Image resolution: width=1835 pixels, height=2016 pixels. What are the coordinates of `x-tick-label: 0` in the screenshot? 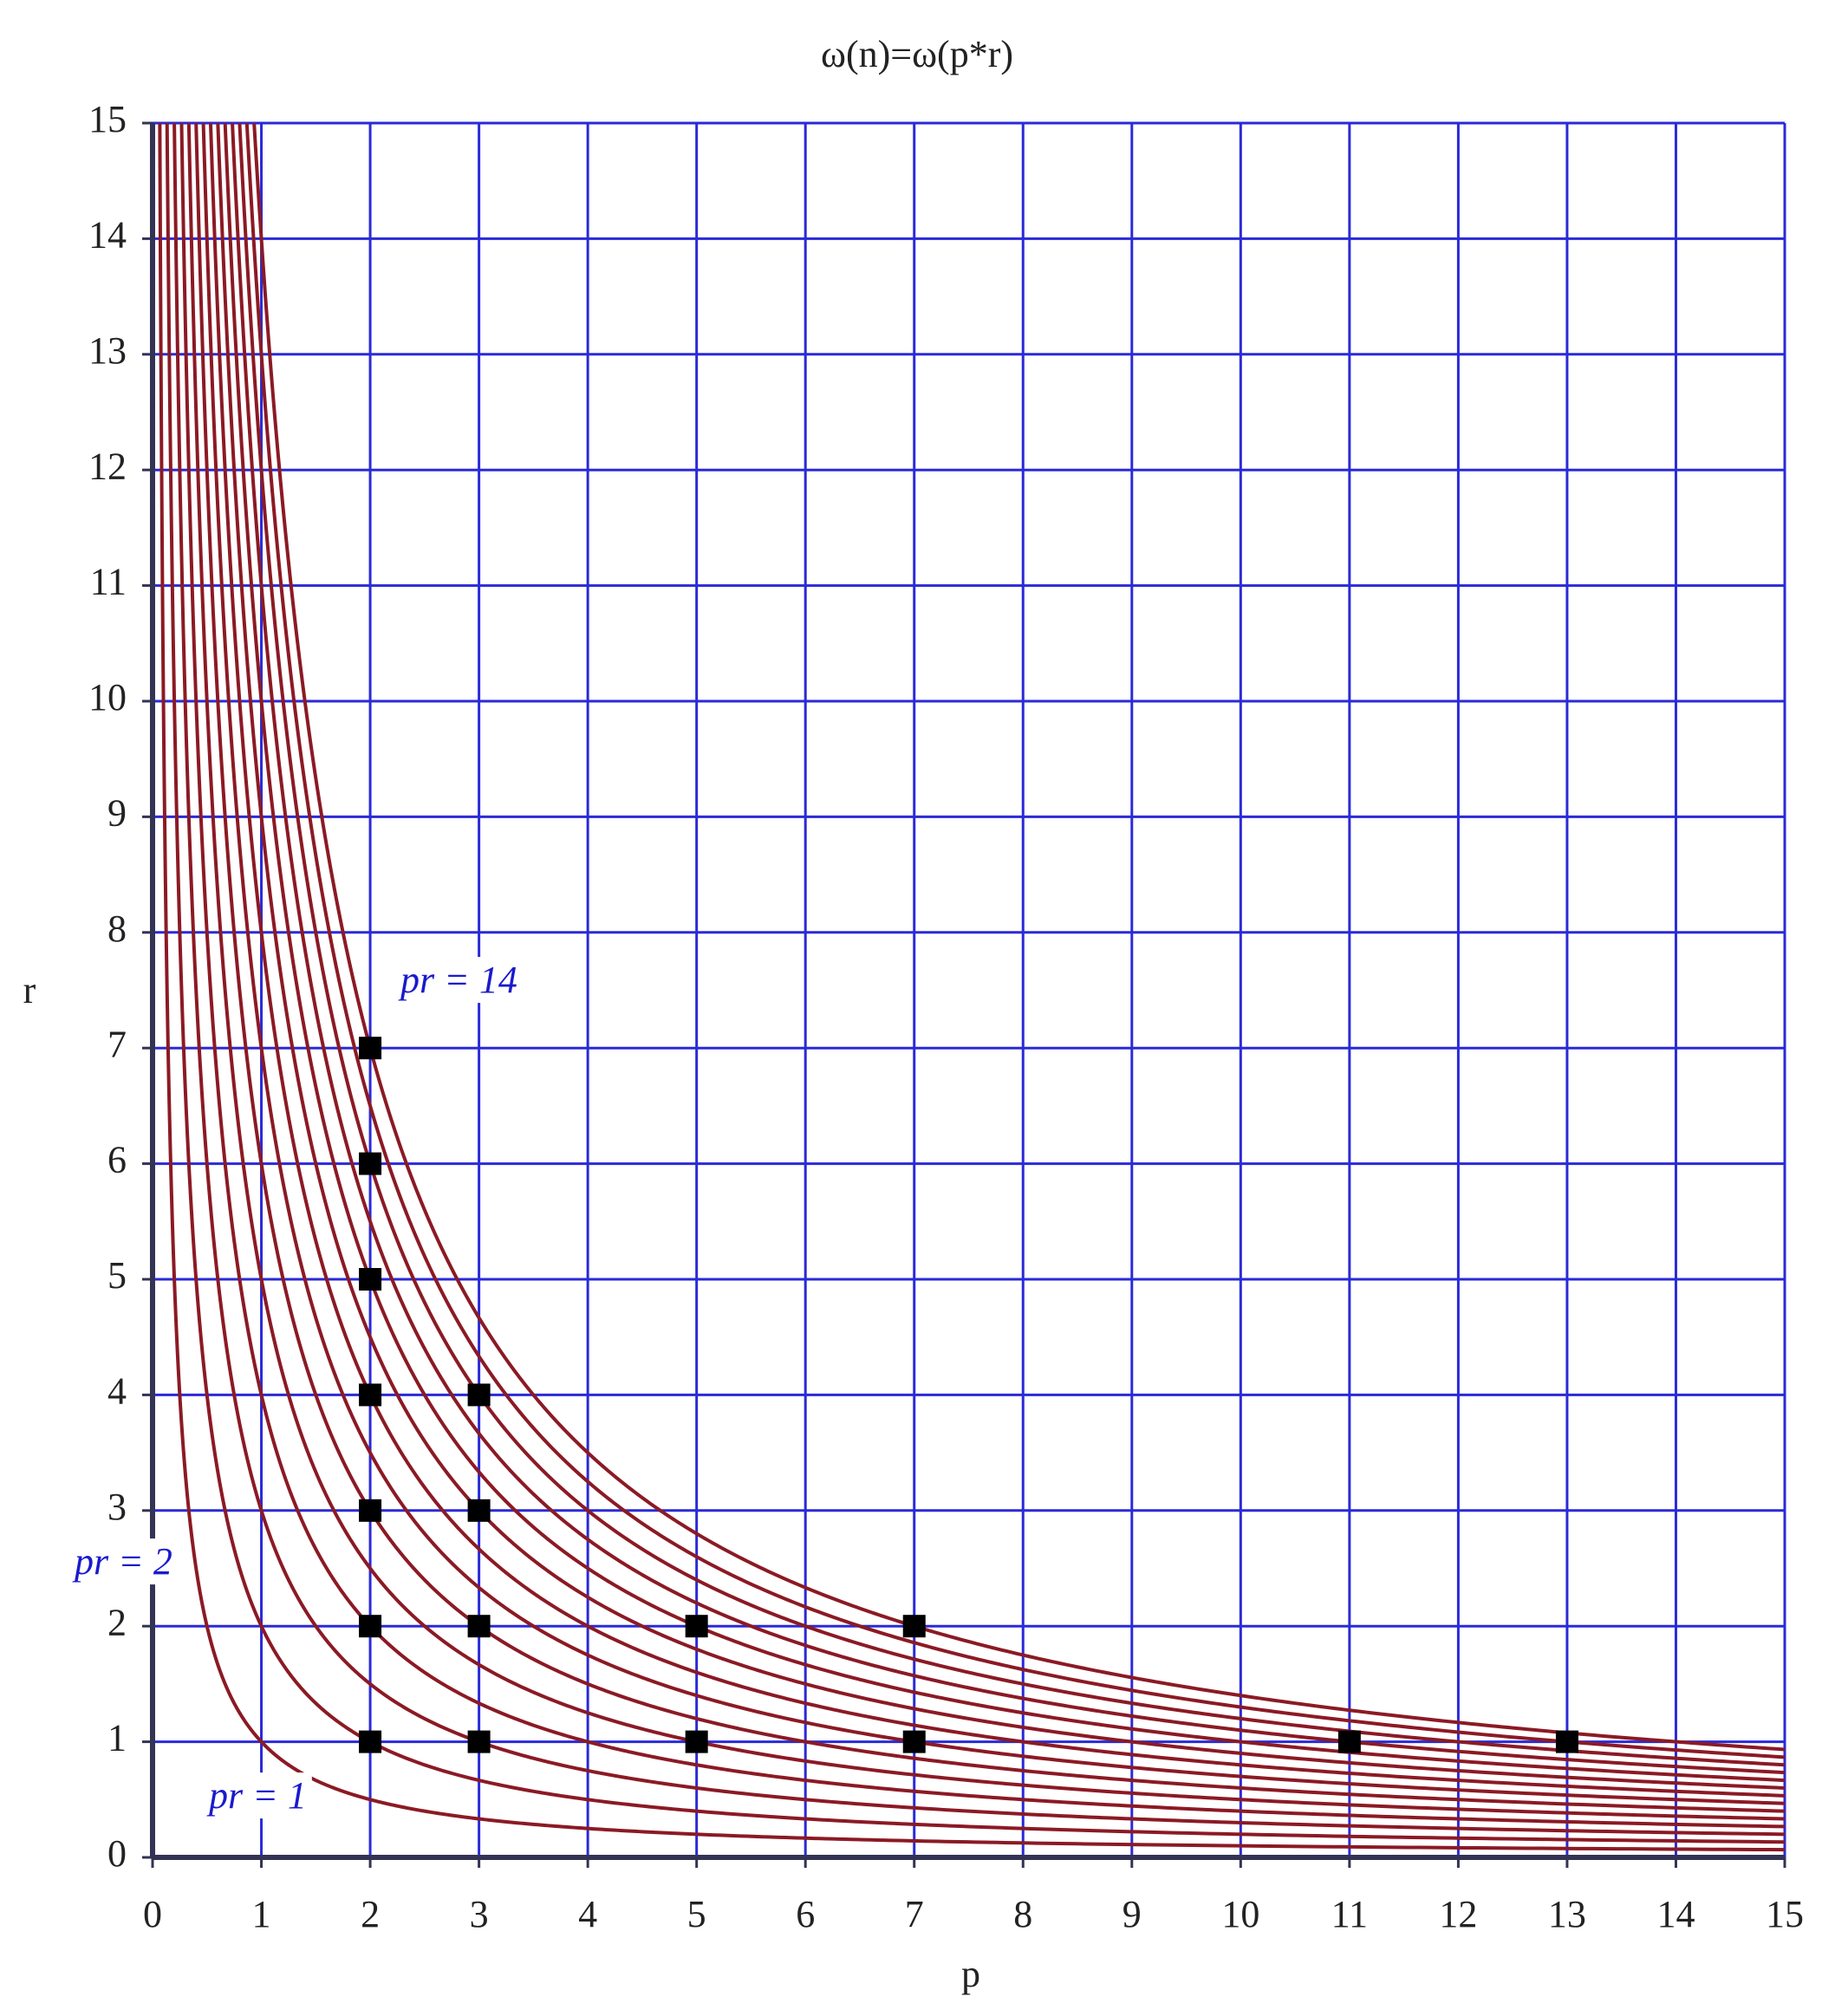 It's located at (152, 1914).